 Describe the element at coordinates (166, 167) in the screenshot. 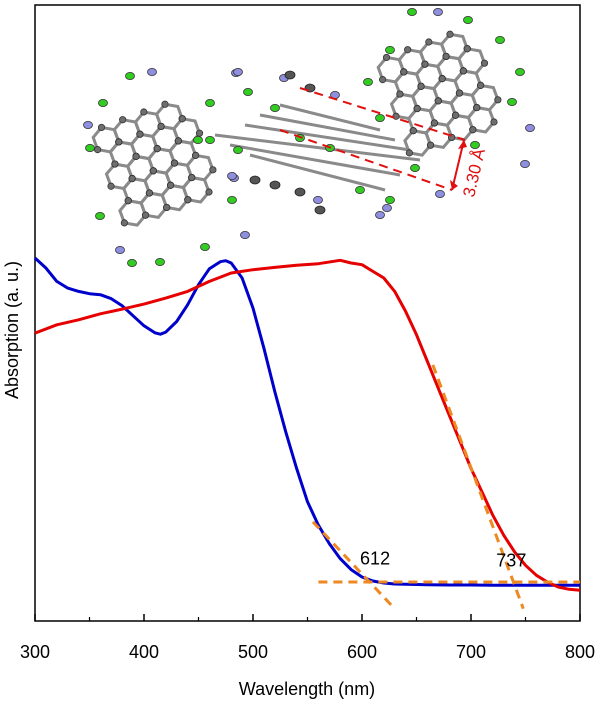

I see `molecule-left` at that location.